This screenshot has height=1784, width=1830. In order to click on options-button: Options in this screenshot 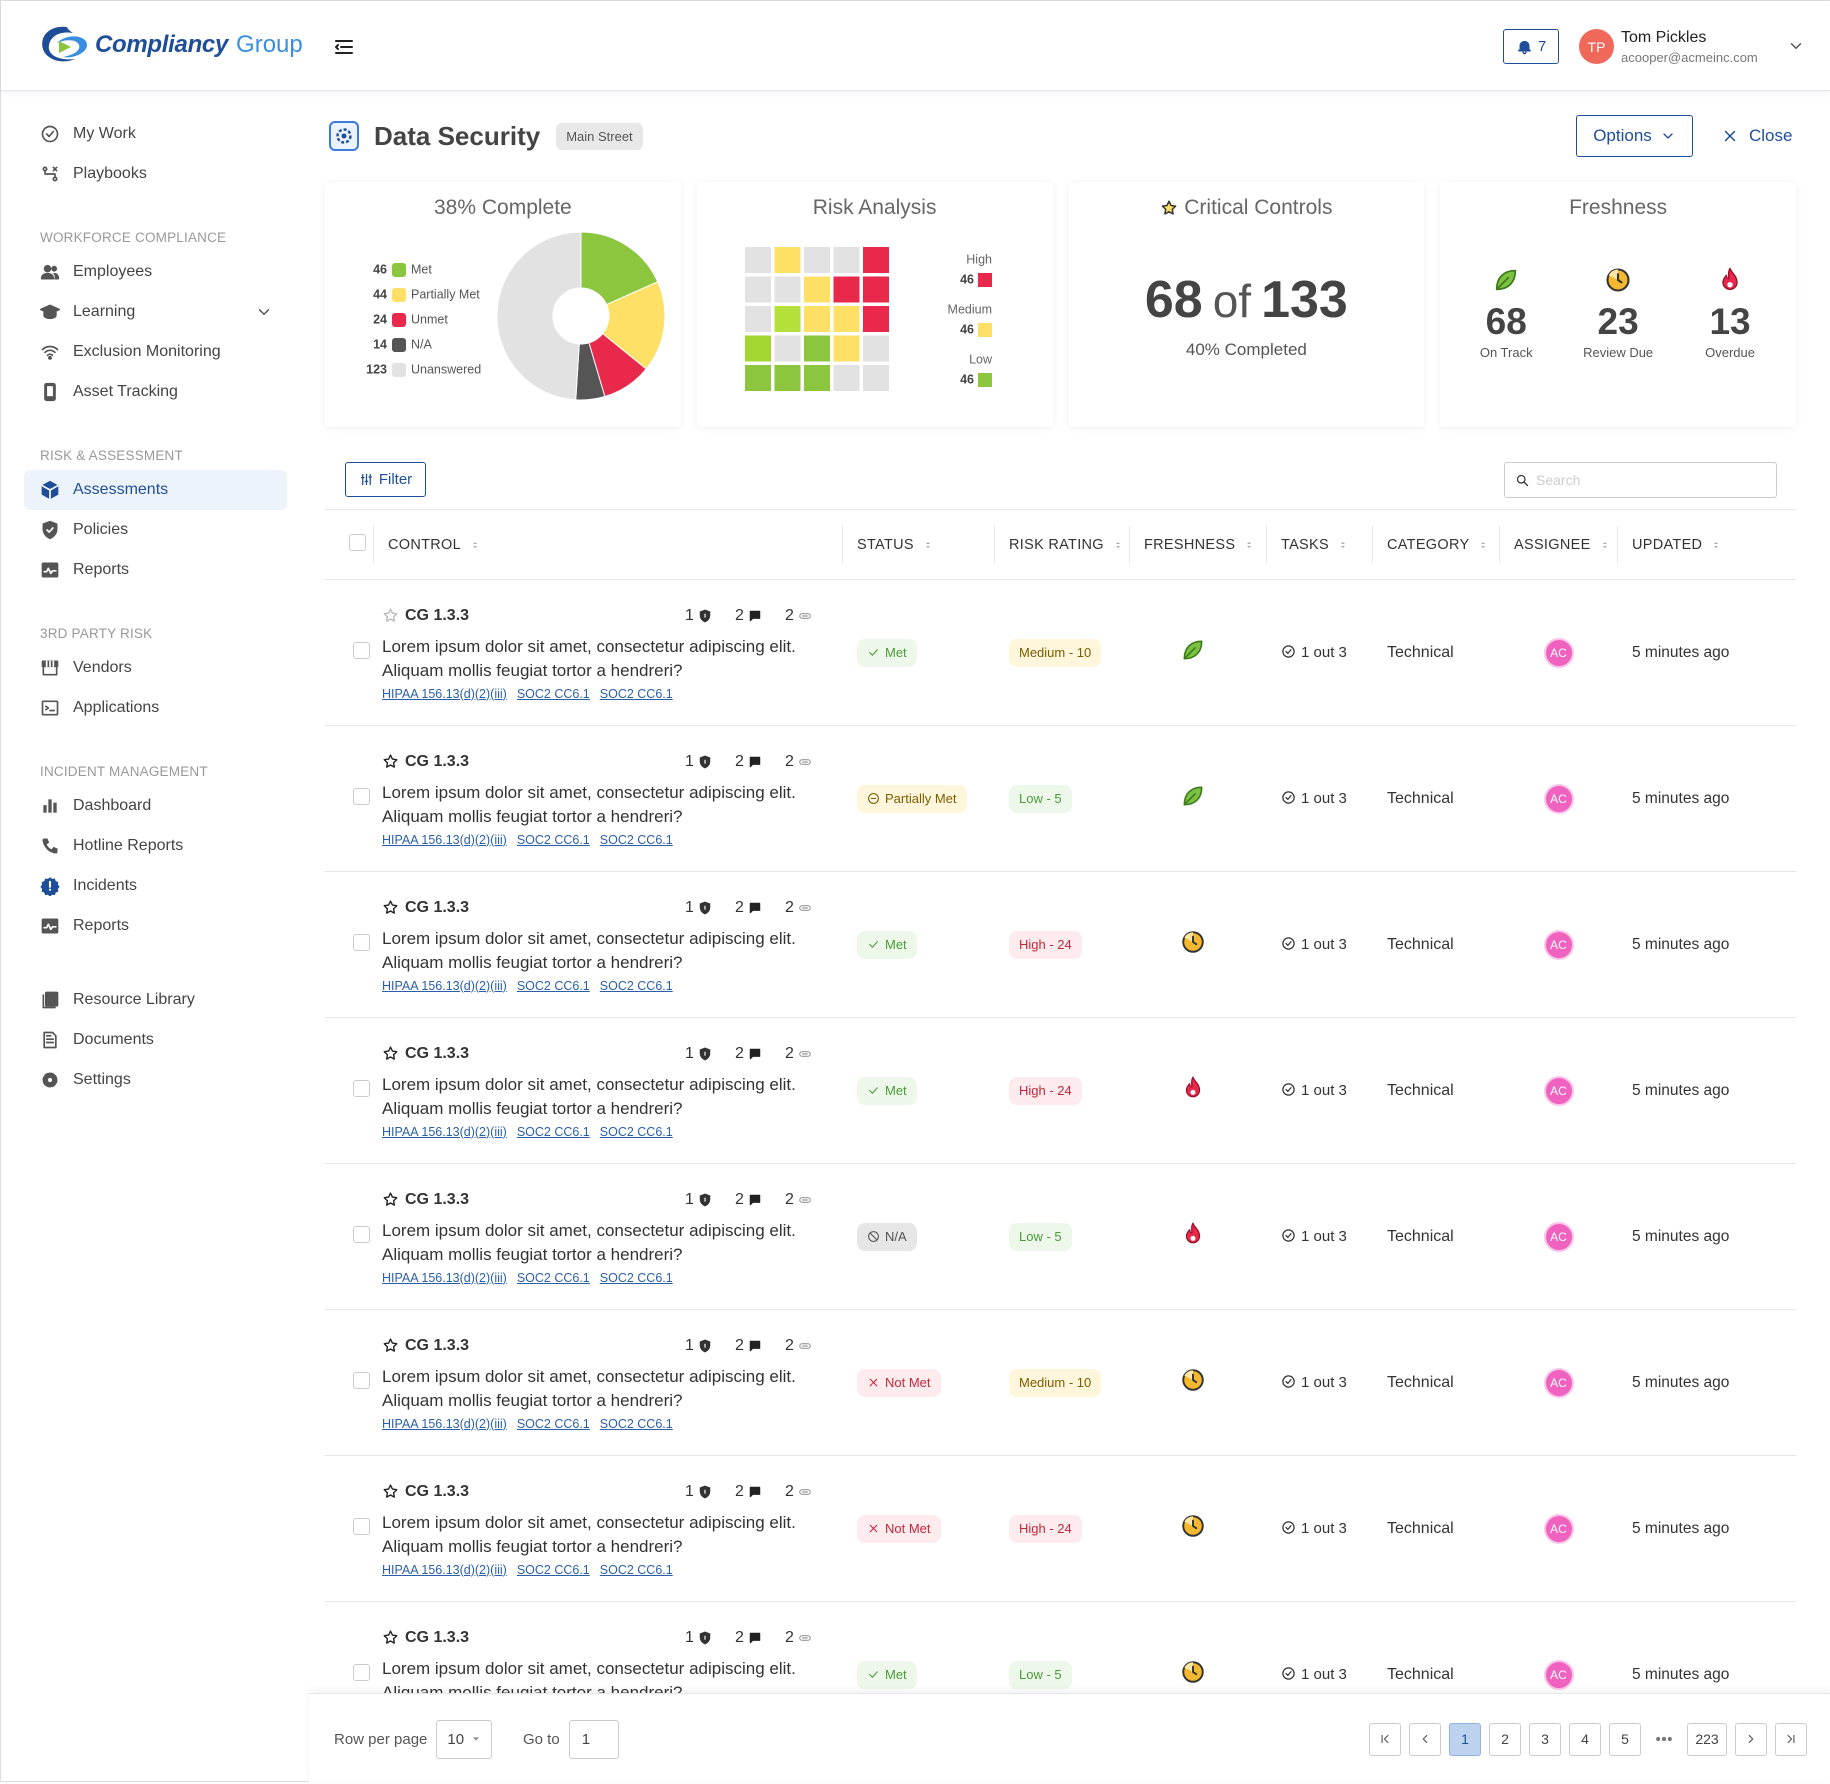, I will do `click(1634, 136)`.